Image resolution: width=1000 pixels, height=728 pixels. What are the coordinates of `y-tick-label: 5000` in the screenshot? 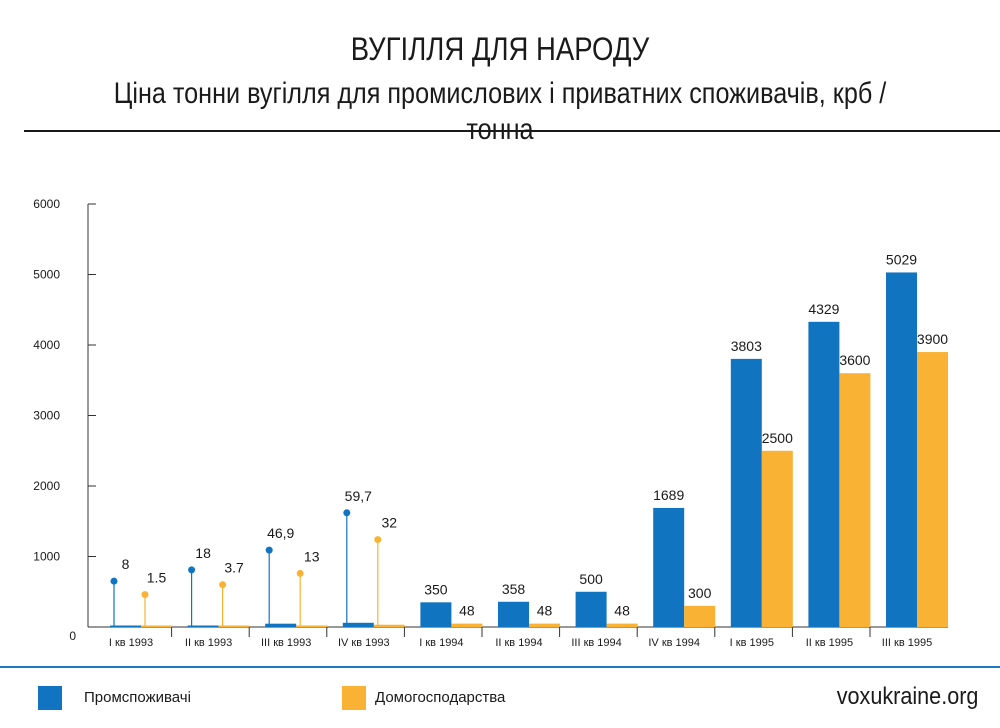 It's located at (46, 275).